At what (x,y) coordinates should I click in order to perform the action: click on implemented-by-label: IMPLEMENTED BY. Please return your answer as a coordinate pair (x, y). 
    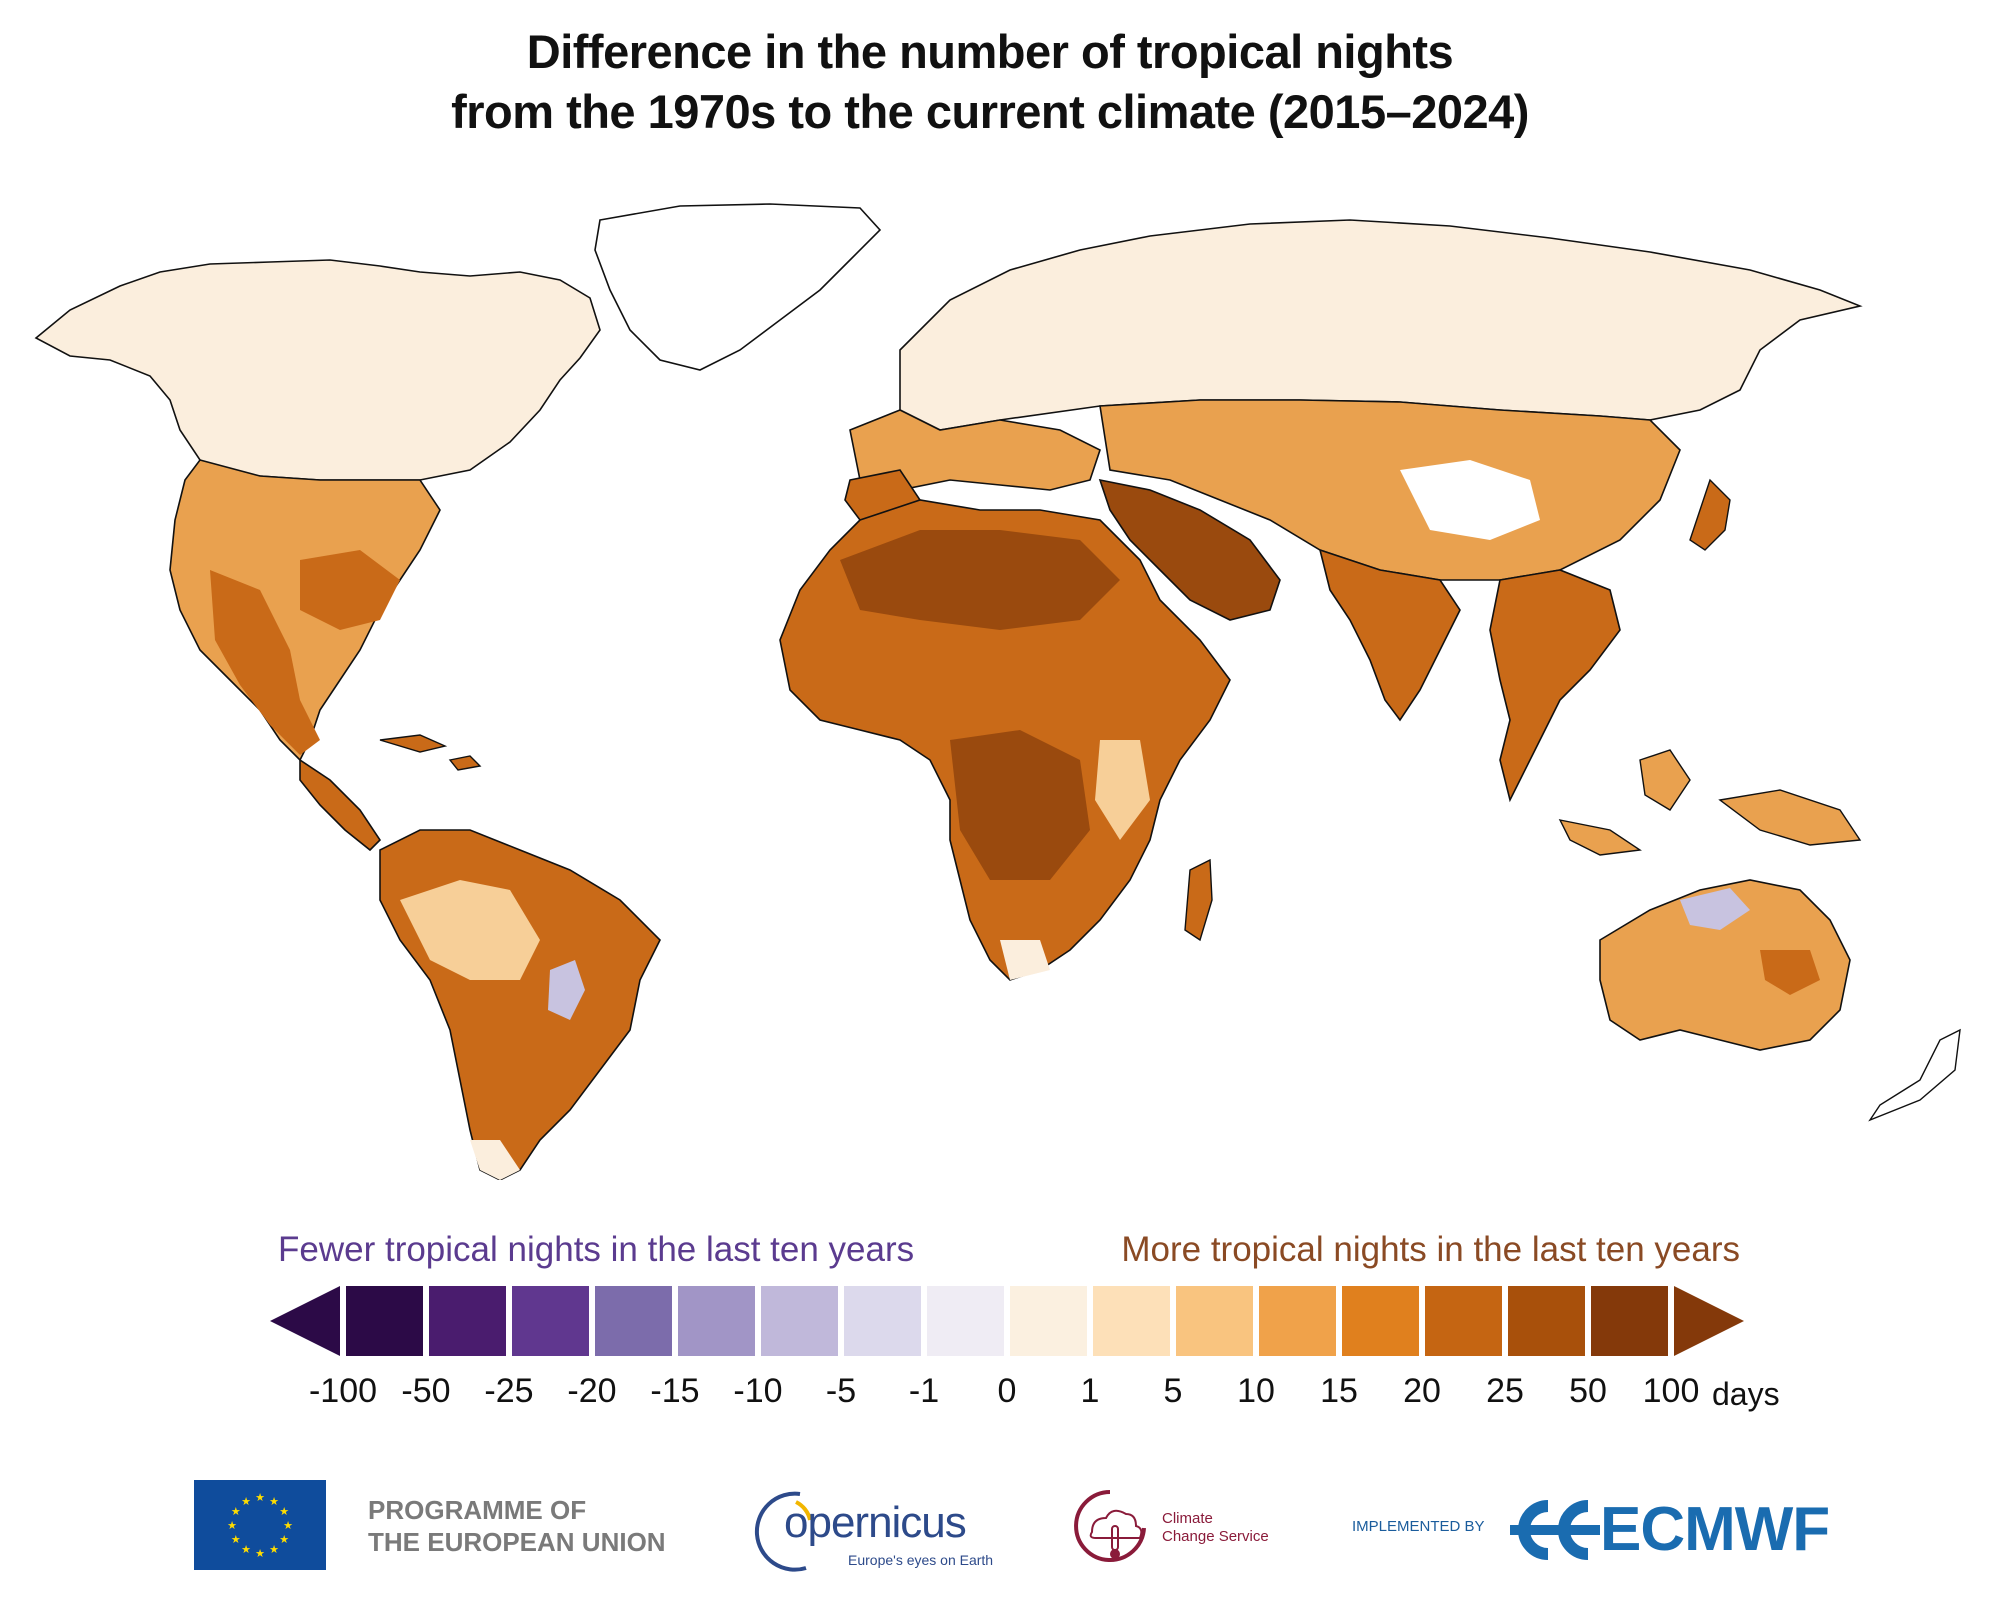
    Looking at the image, I should click on (1418, 1526).